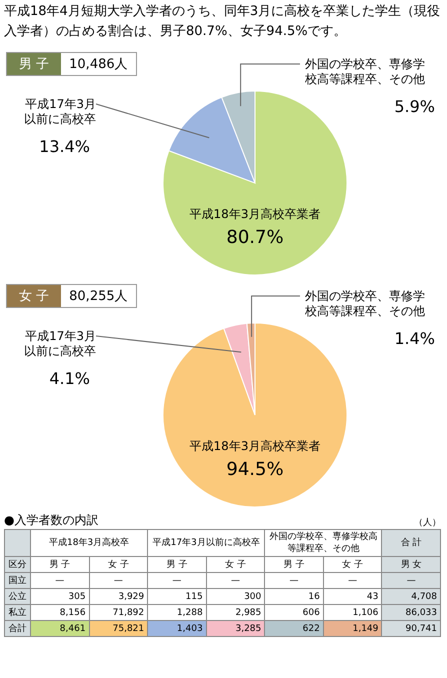  What do you see at coordinates (414, 338) in the screenshot?
I see `data-label: 1.4%` at bounding box center [414, 338].